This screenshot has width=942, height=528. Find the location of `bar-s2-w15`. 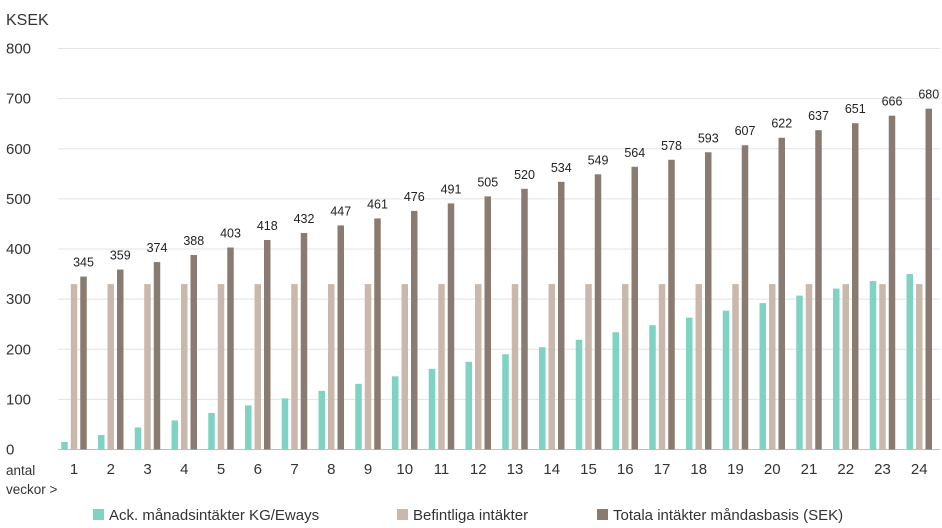

bar-s2-w15 is located at coordinates (588, 367).